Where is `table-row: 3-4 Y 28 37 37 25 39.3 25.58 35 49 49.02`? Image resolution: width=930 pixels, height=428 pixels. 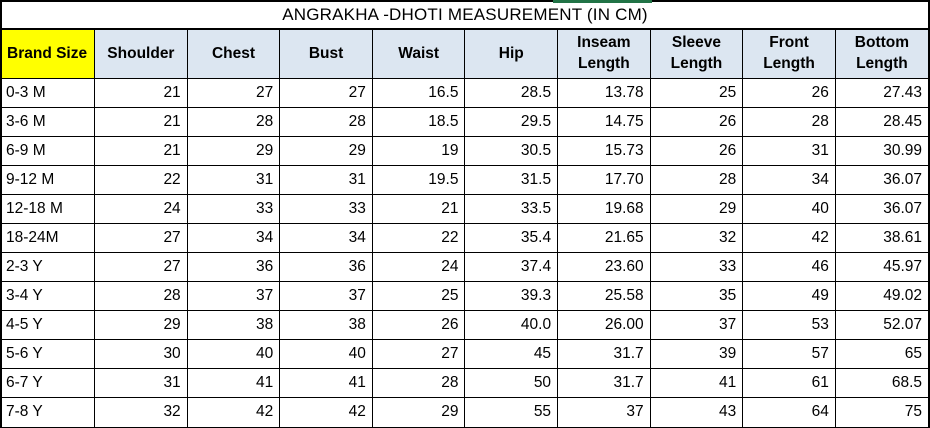
table-row: 3-4 Y 28 37 37 25 39.3 25.58 35 49 49.02 is located at coordinates (465, 296).